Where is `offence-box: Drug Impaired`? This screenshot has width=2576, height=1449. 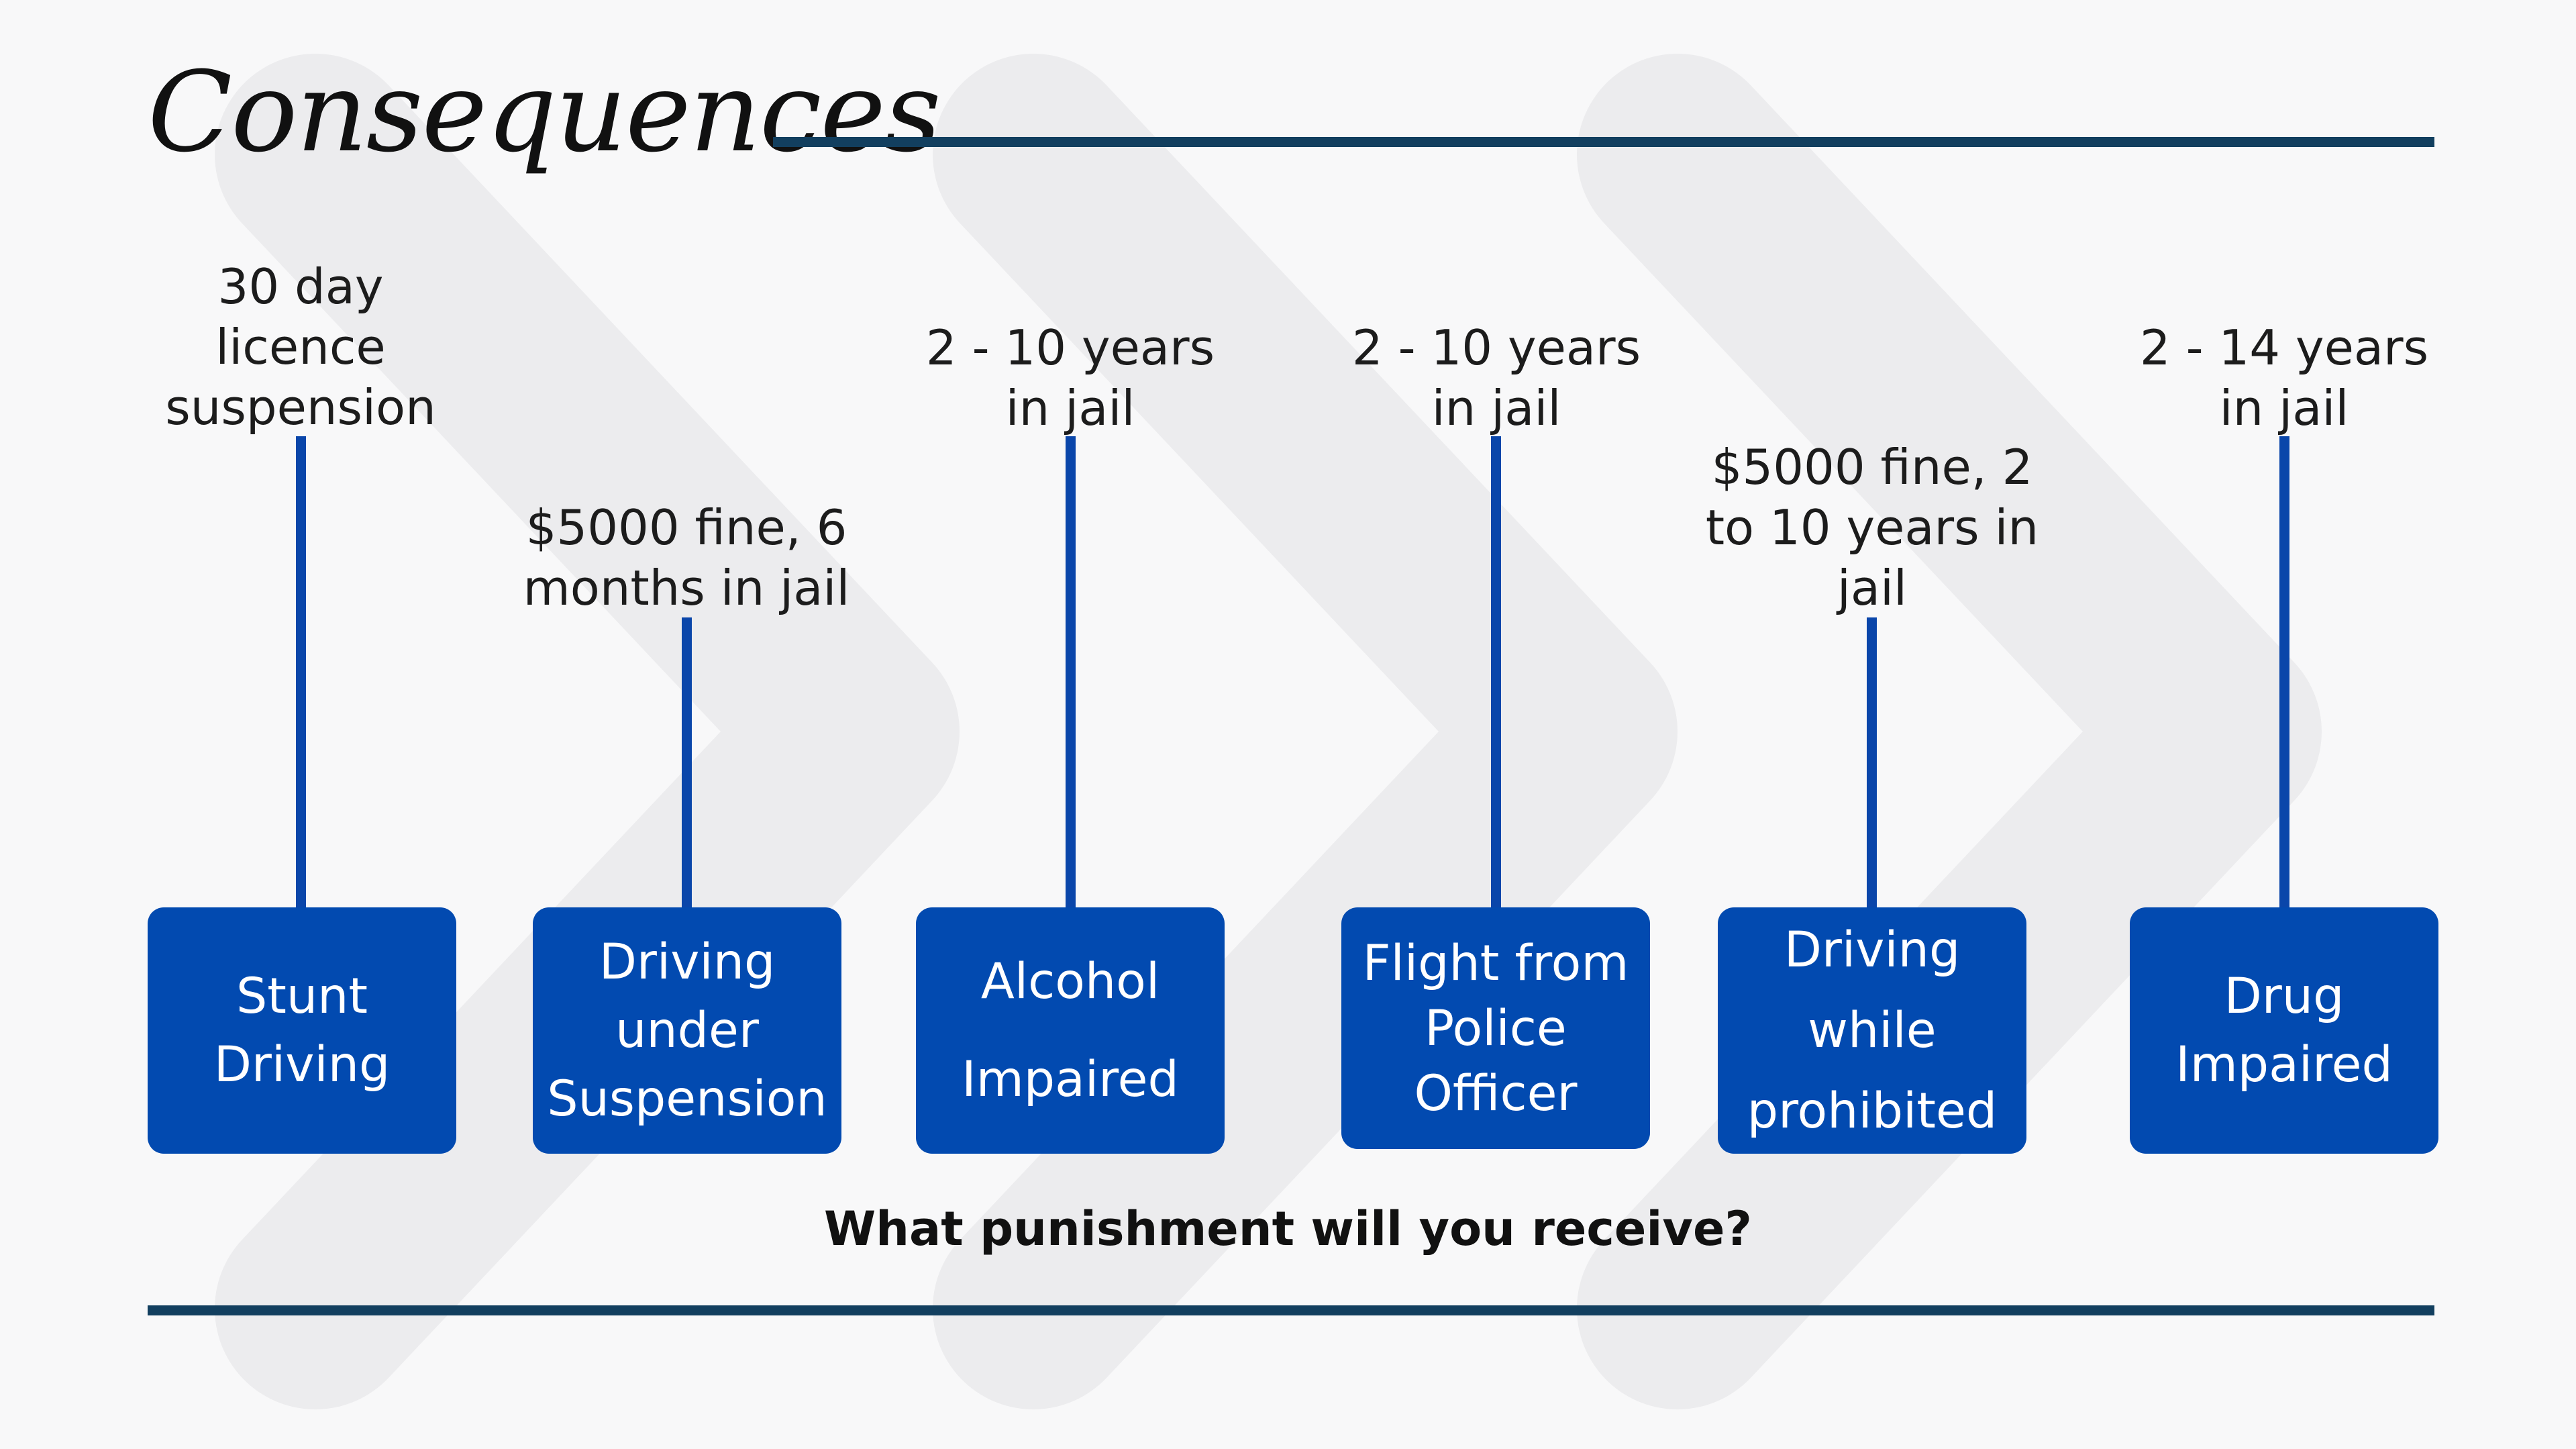 offence-box: Drug Impaired is located at coordinates (2284, 1030).